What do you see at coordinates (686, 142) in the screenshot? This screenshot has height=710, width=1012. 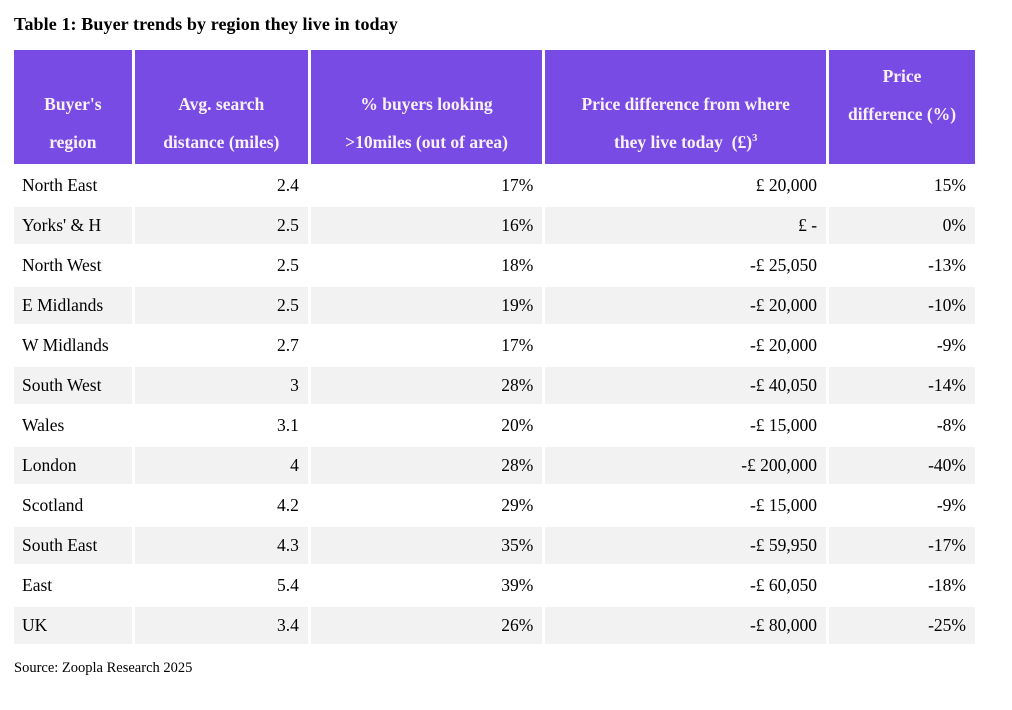 I see `column-header-line: they live today (£)3` at bounding box center [686, 142].